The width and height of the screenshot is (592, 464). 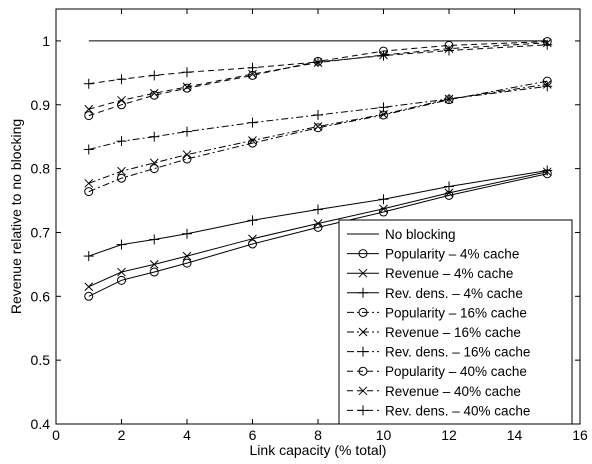 What do you see at coordinates (16, 216) in the screenshot?
I see `y-axis-title: Revenue relative to no blocking` at bounding box center [16, 216].